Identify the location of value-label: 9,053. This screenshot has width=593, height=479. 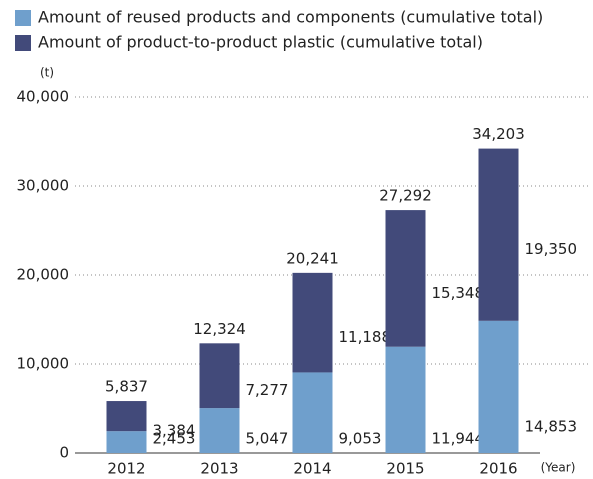
(360, 439).